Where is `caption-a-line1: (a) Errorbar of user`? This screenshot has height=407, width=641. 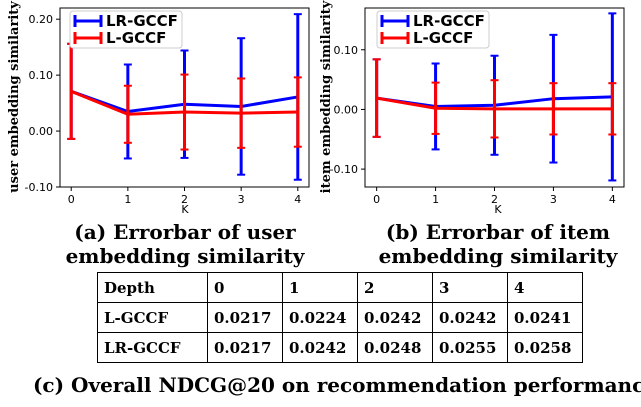 caption-a-line1: (a) Errorbar of user is located at coordinates (185, 232).